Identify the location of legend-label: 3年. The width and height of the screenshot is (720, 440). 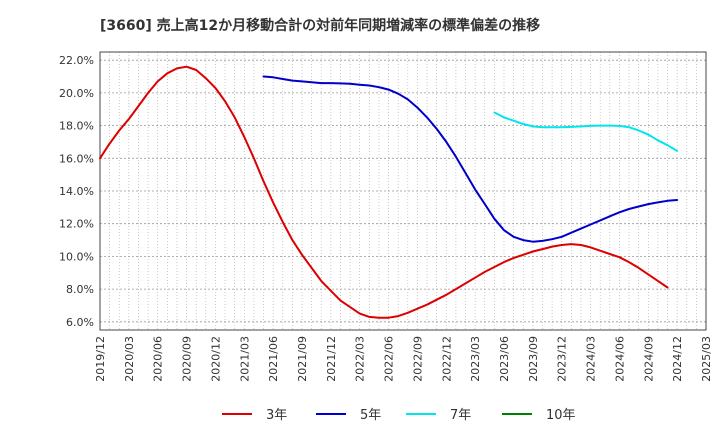
(276, 415).